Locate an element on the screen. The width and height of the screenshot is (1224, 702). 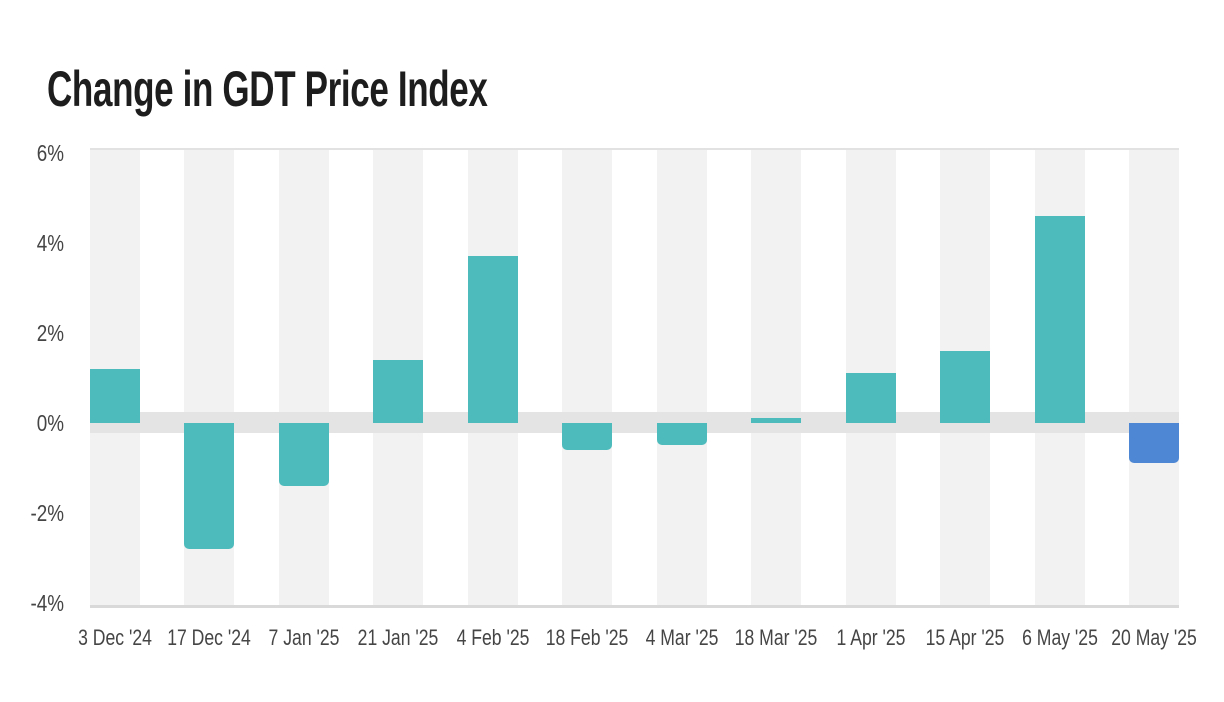
y-axis-tick-label-6: 6% is located at coordinates (50, 152).